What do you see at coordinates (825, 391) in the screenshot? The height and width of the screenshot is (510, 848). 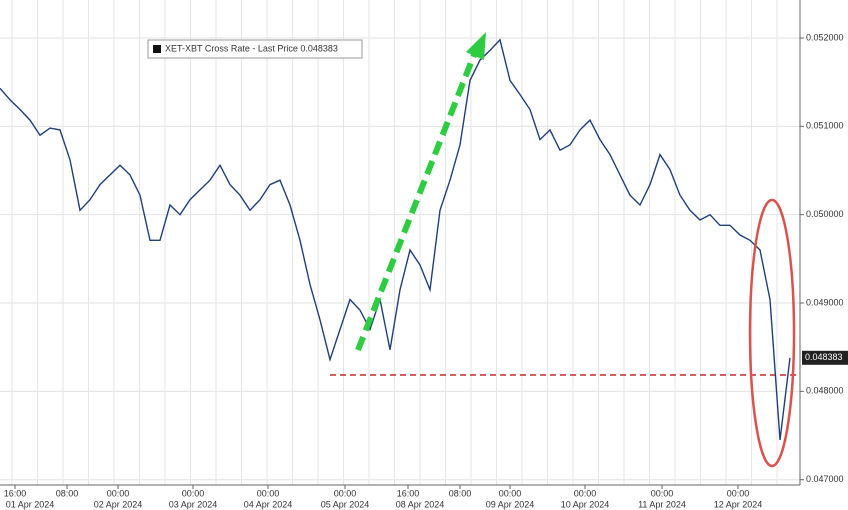 I see `y-tick-label: 0.048000` at bounding box center [825, 391].